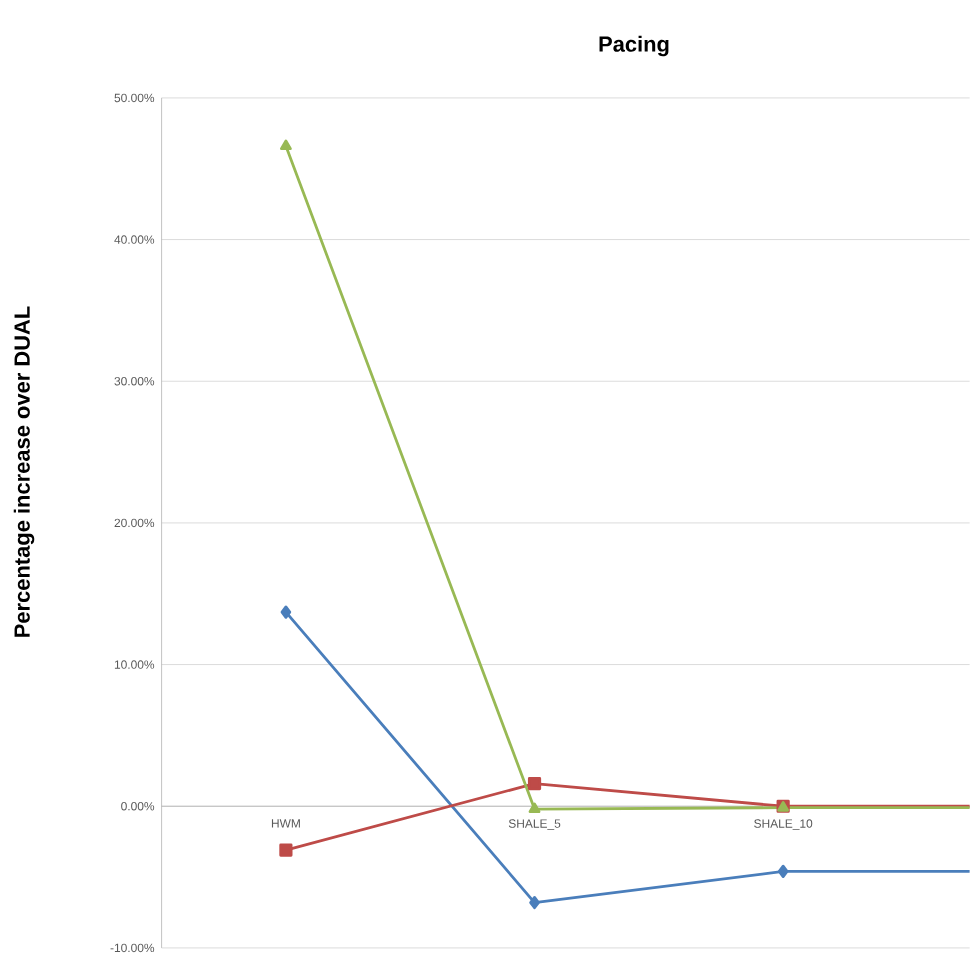  I want to click on chart-title: Pacing, so click(634, 46).